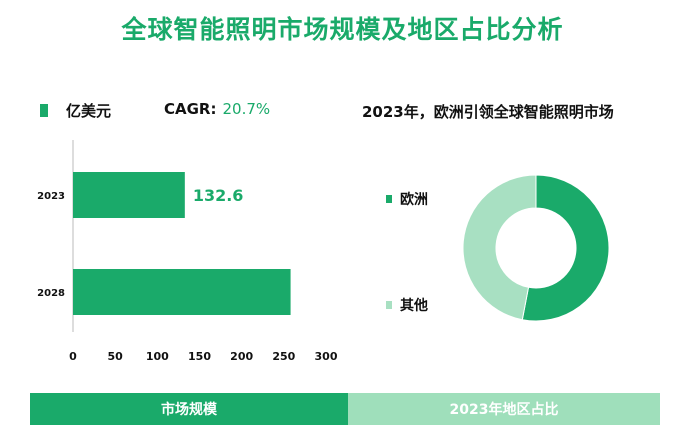 Image resolution: width=685 pixels, height=438 pixels. Describe the element at coordinates (190, 109) in the screenshot. I see `cagr-label-text: CAGR:` at that location.